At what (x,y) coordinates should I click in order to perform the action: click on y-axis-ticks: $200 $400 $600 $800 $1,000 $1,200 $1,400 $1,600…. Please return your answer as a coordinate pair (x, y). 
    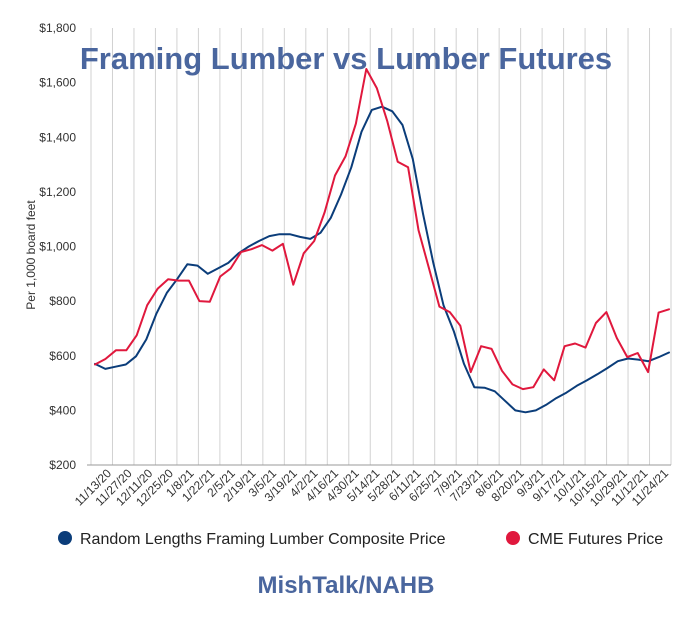
    Looking at the image, I should click on (57, 246).